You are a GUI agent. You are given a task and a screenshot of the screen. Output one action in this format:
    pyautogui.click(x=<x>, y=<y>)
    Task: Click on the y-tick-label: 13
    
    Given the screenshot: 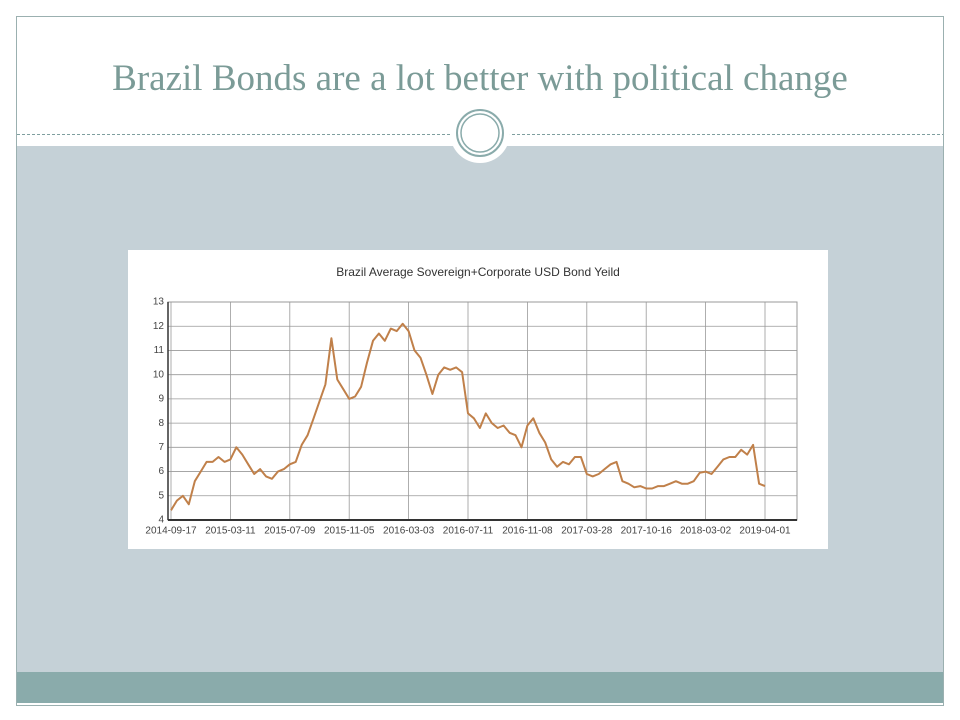 What is the action you would take?
    pyautogui.click(x=159, y=302)
    